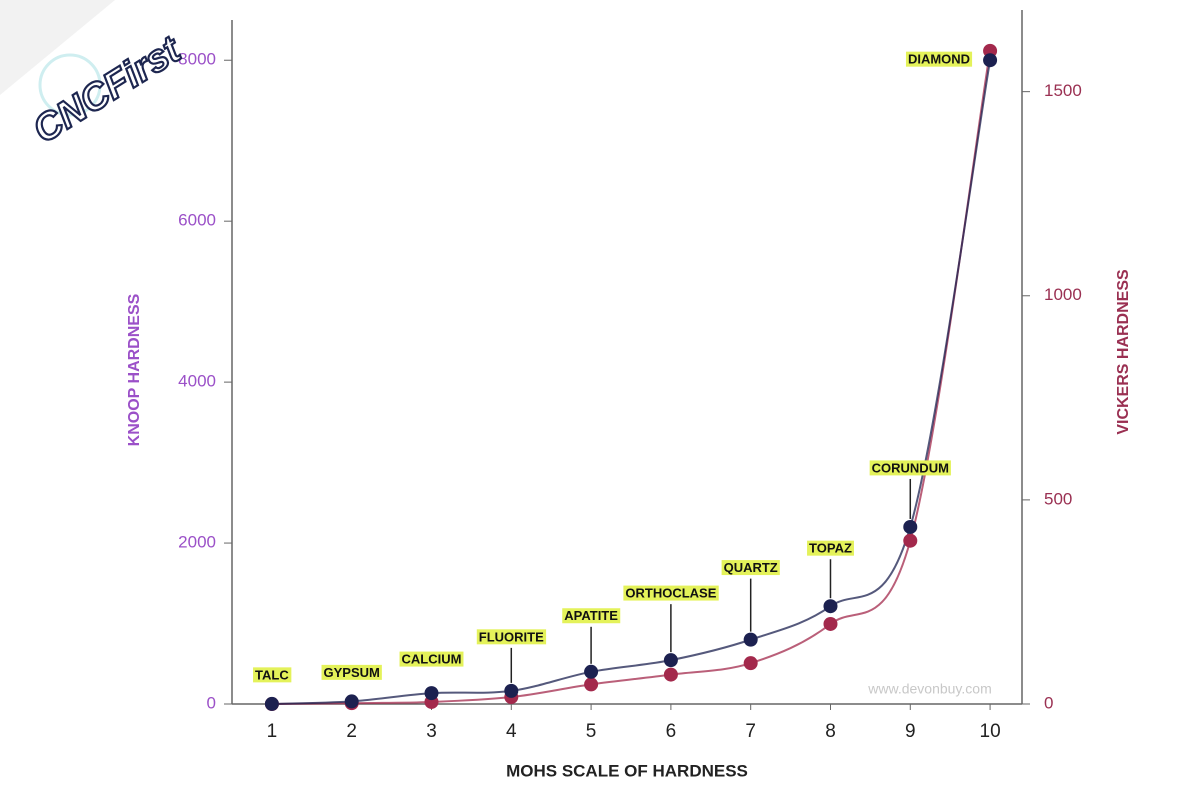 The height and width of the screenshot is (800, 1200). What do you see at coordinates (431, 731) in the screenshot?
I see `x-tick-label: 3` at bounding box center [431, 731].